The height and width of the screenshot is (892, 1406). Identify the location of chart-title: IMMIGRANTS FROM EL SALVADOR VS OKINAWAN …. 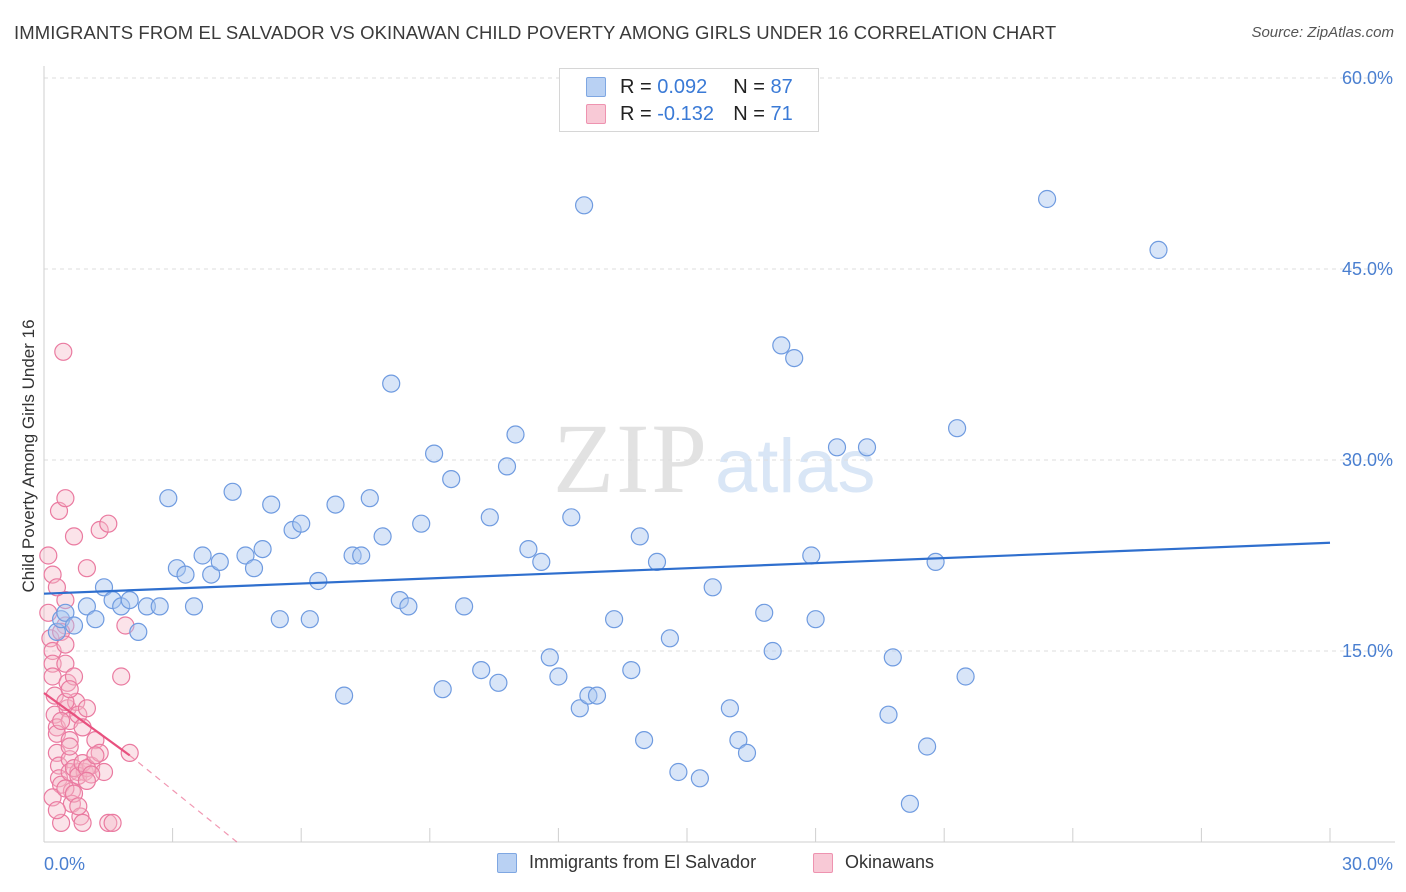
(535, 32).